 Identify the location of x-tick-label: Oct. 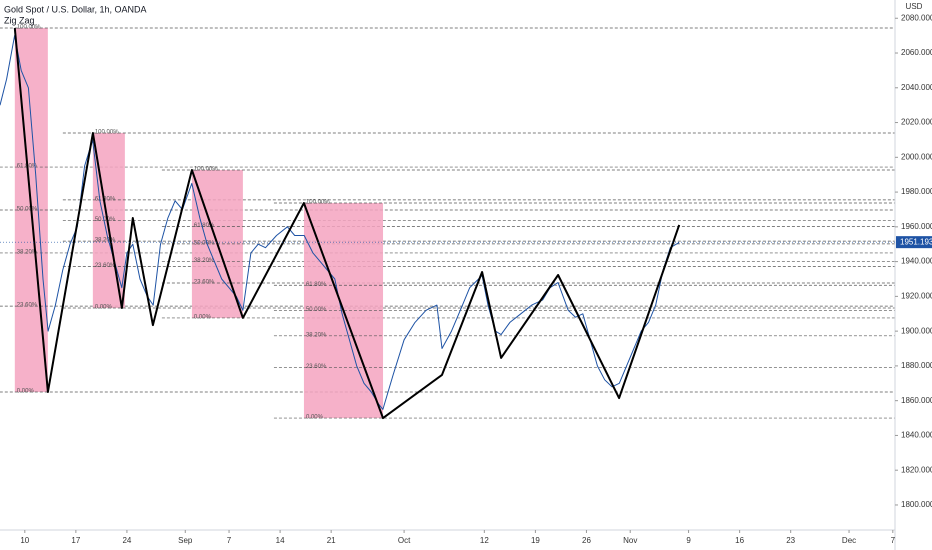
(404, 540).